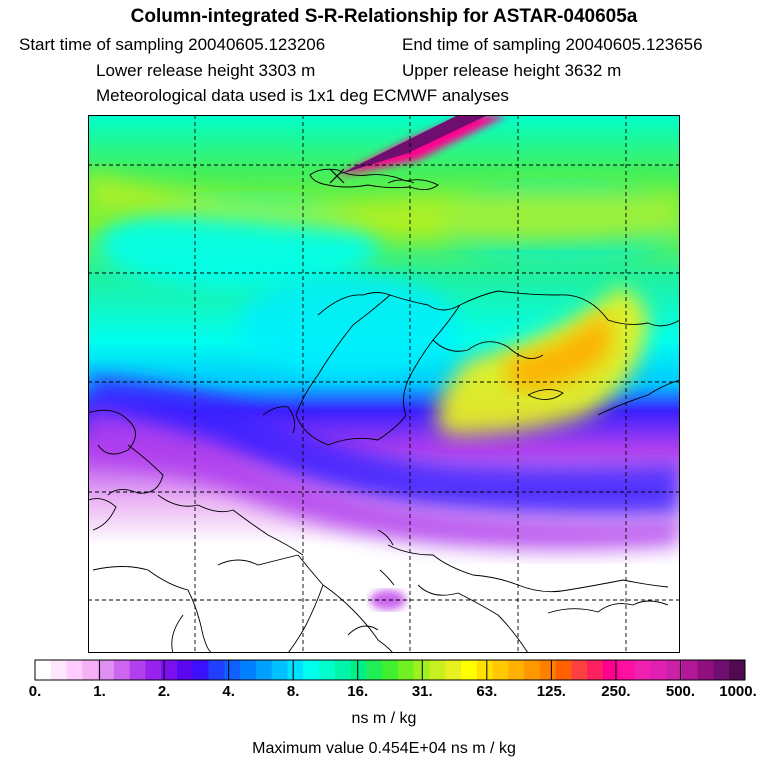 This screenshot has height=768, width=768. What do you see at coordinates (293, 691) in the screenshot?
I see `colorbar-tick-label: 8.` at bounding box center [293, 691].